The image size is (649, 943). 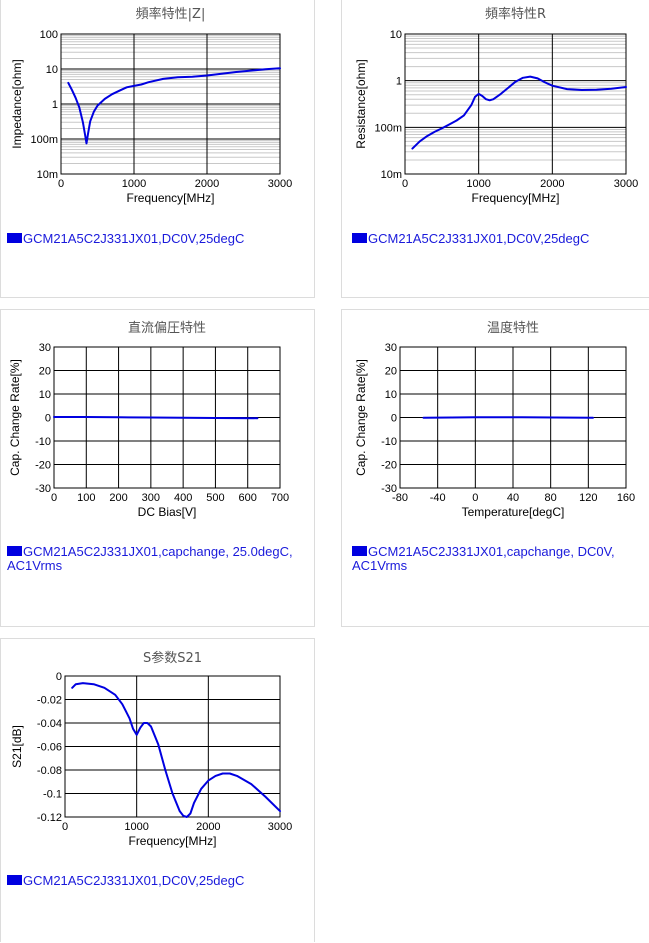 What do you see at coordinates (400, 498) in the screenshot?
I see `x-tick-label: -80` at bounding box center [400, 498].